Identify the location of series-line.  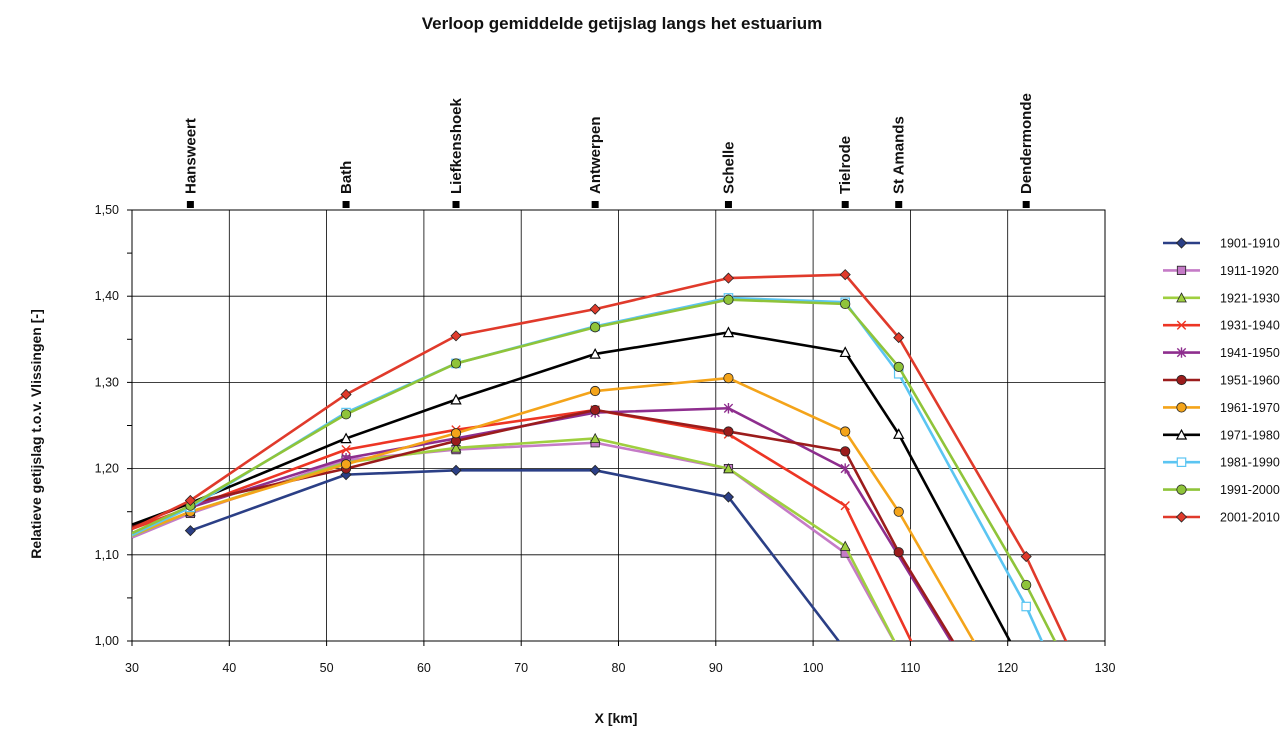
(515, 555).